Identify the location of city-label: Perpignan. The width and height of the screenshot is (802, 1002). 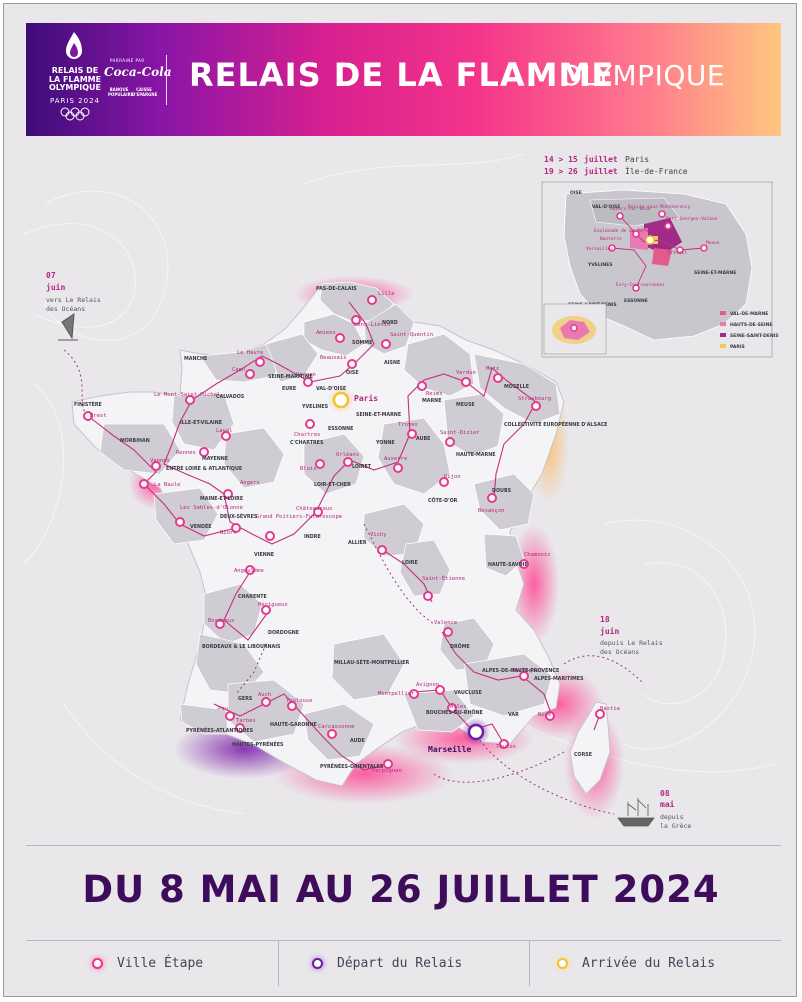
(387, 771).